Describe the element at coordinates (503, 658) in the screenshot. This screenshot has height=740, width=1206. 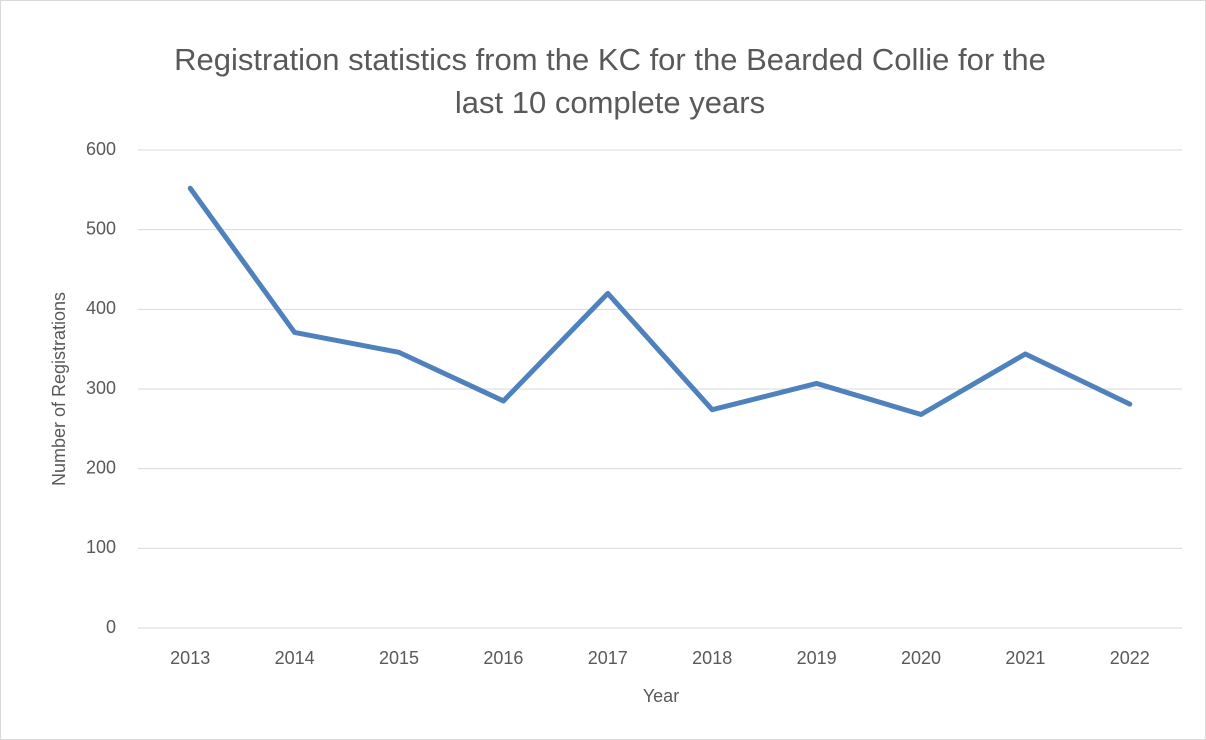
I see `x-tick-label: 2016` at that location.